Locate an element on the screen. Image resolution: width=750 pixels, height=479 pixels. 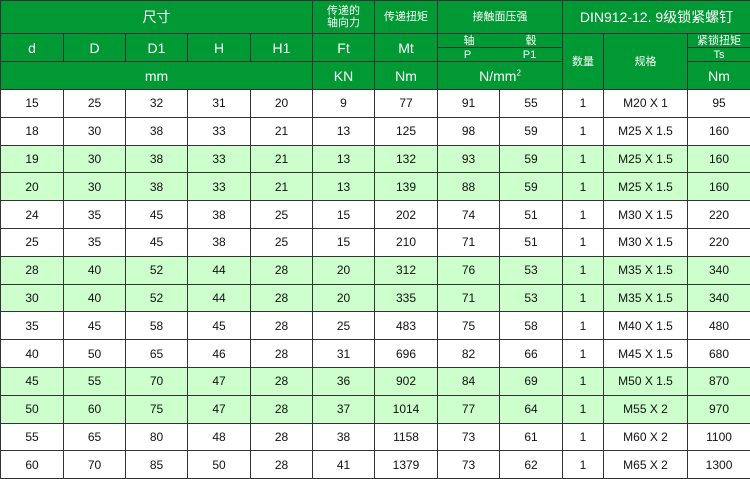
table-cell: 44 is located at coordinates (219, 298).